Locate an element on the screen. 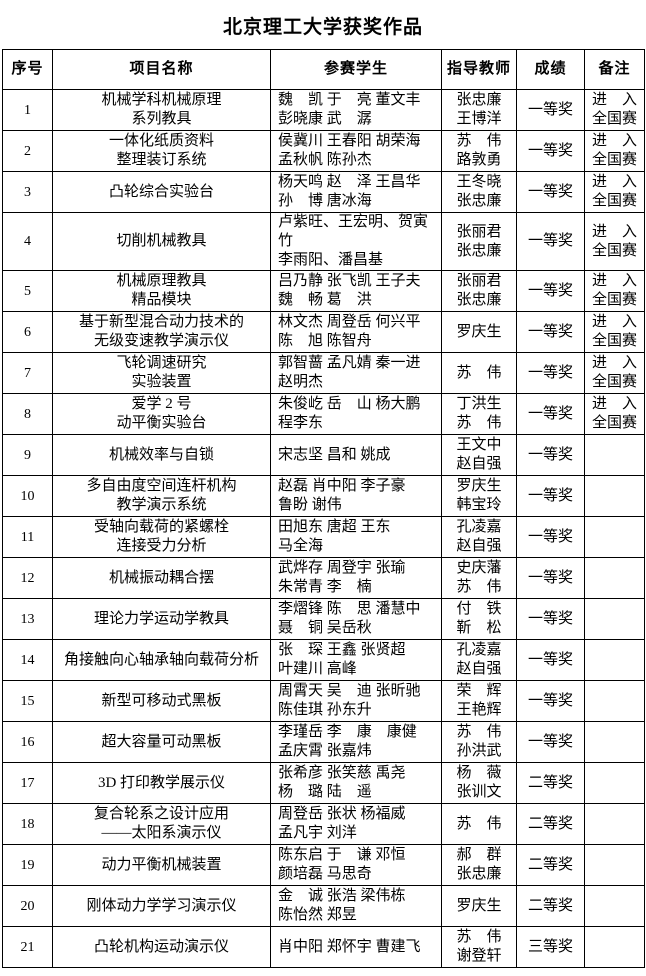  row-number-cell: 13 is located at coordinates (27, 619).